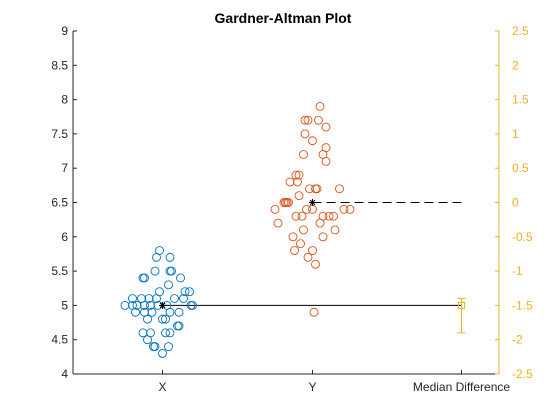 The height and width of the screenshot is (420, 560). I want to click on y-right-tick-label: 2, so click(515, 65).